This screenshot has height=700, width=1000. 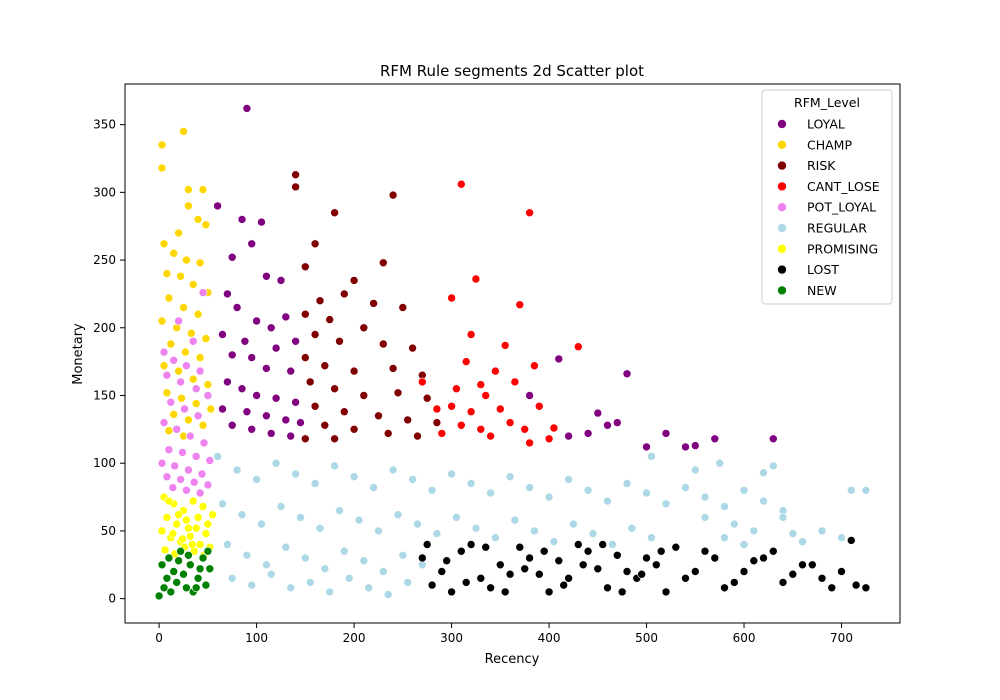 I want to click on legend-title: RFM_Level, so click(x=827, y=102).